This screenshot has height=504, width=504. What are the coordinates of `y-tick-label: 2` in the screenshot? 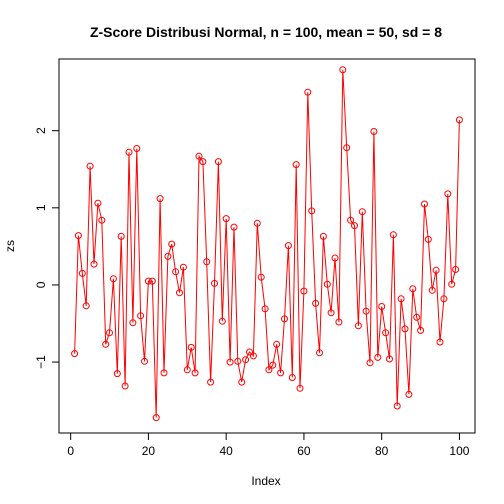 It's located at (41, 130).